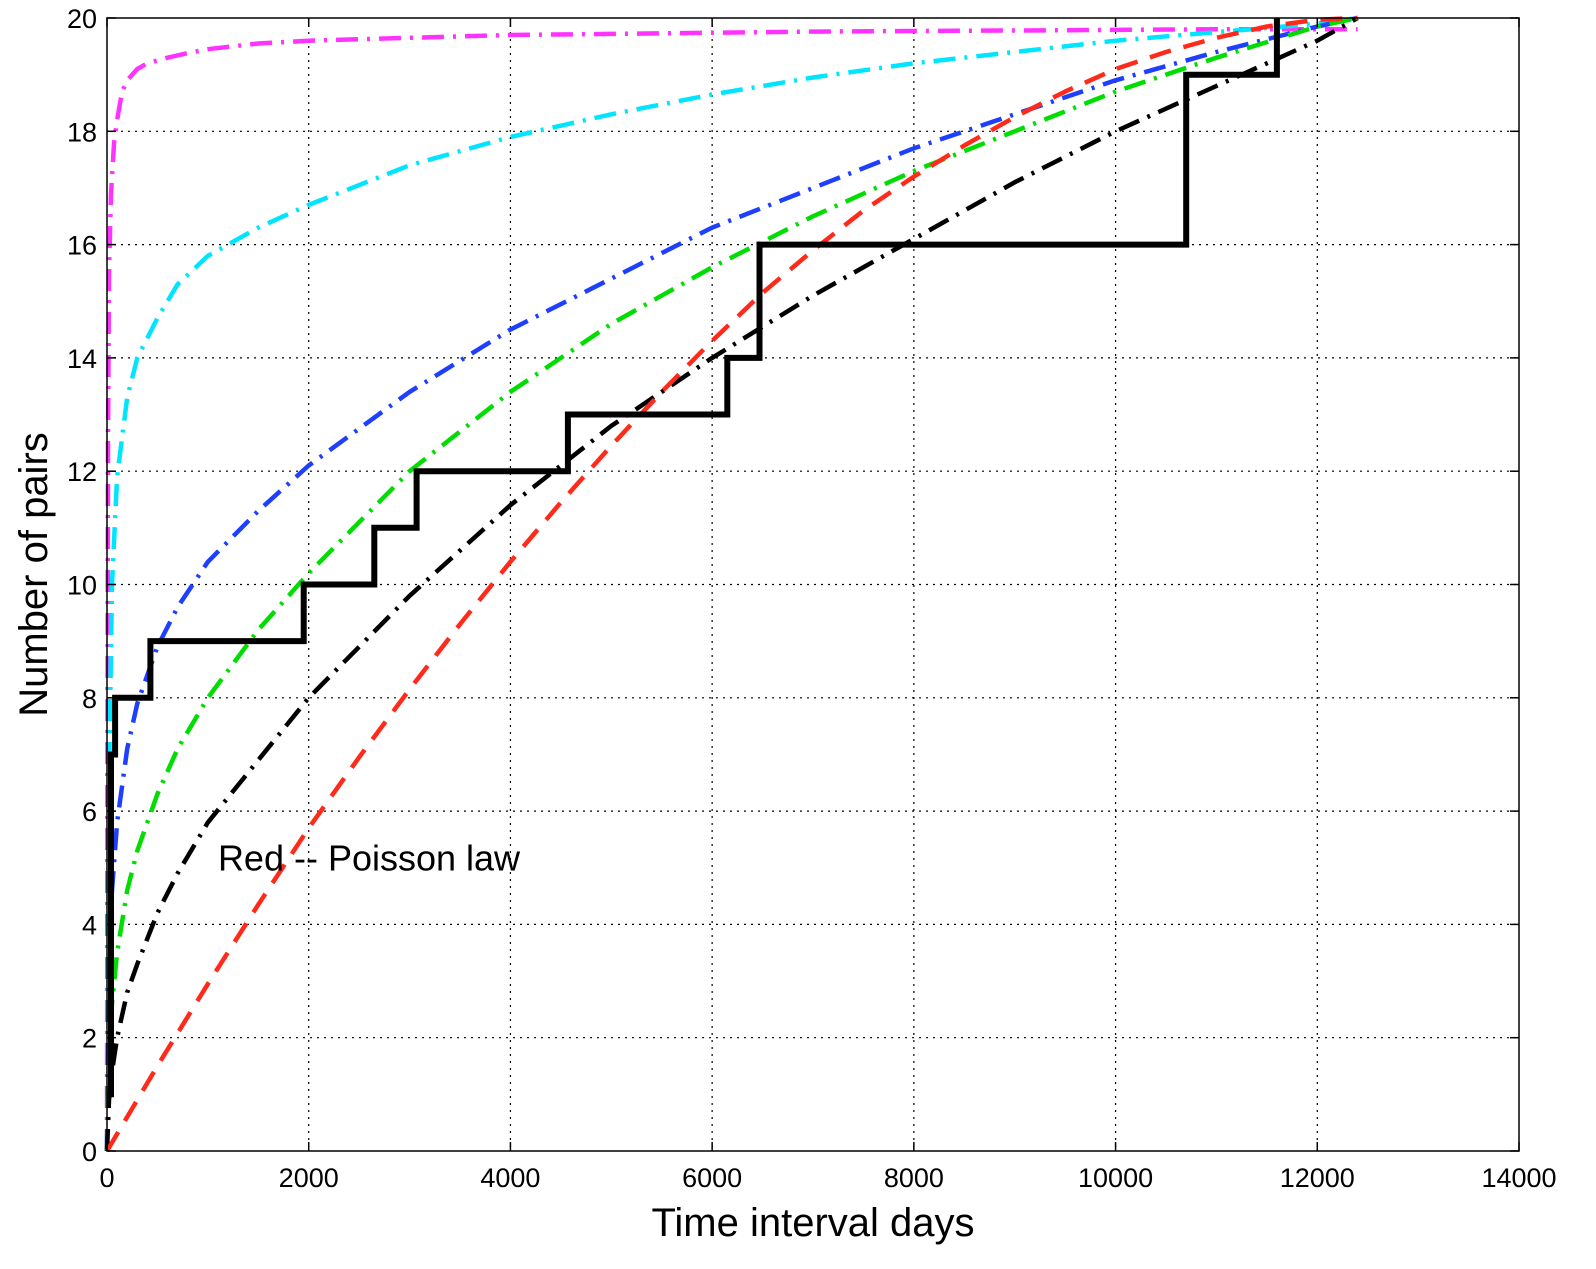 This screenshot has width=1596, height=1269. Describe the element at coordinates (1518, 1178) in the screenshot. I see `x-tick-label: 14000` at that location.